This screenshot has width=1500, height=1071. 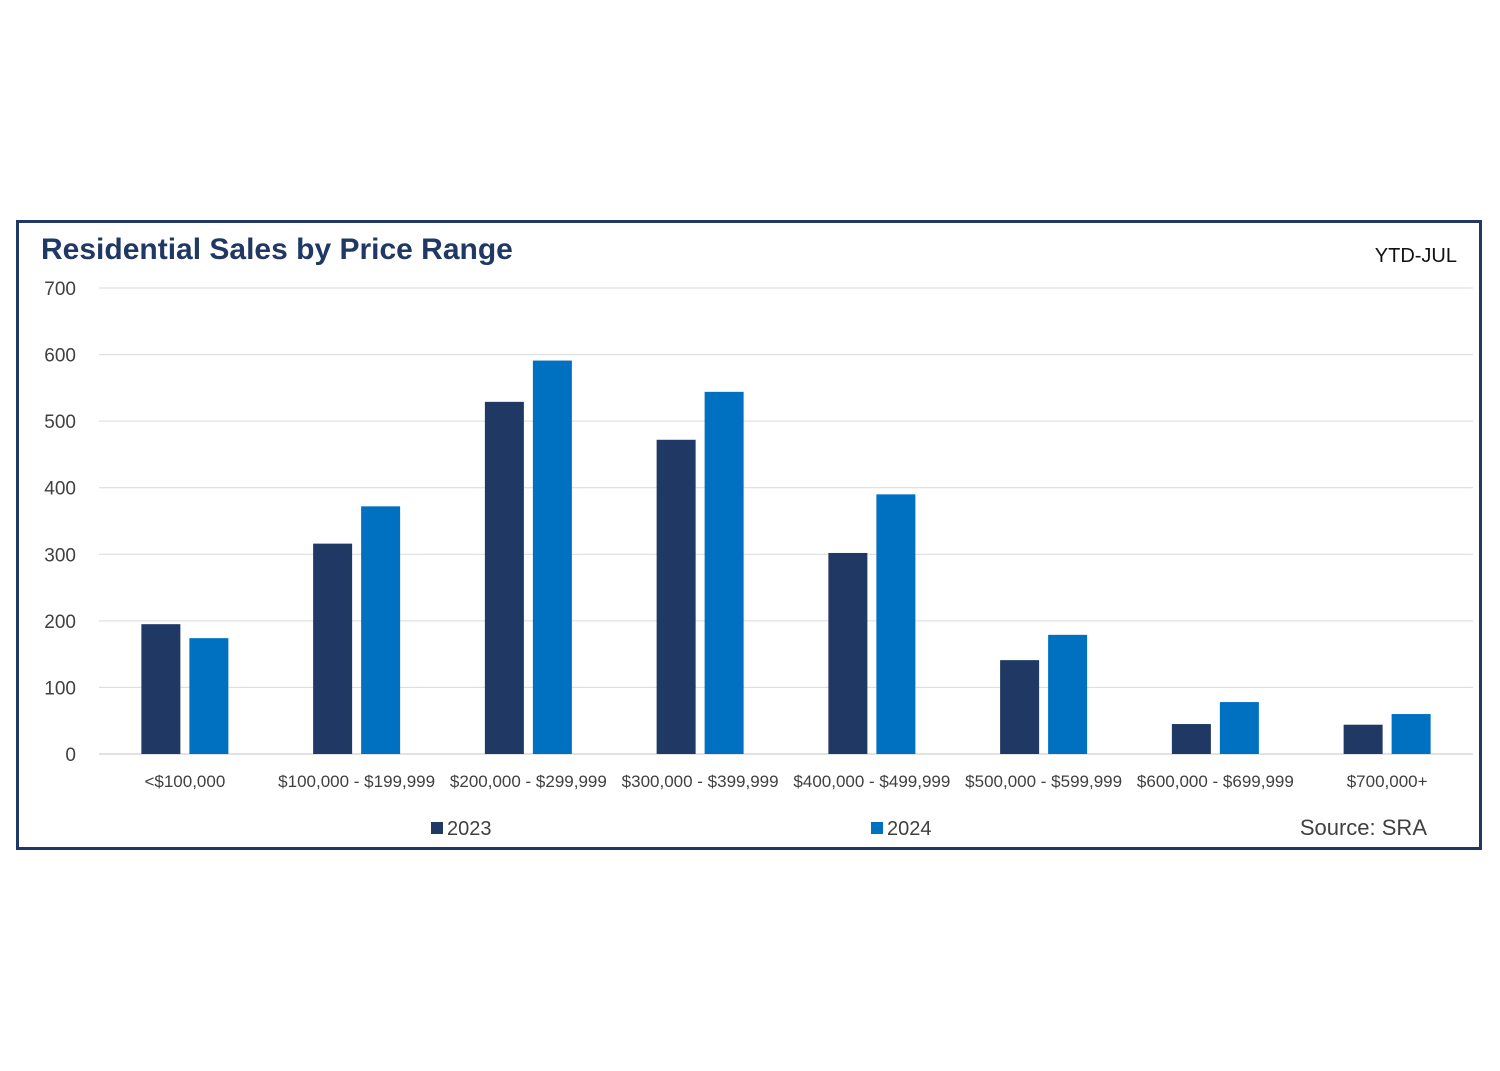 I want to click on x-tick-label: <$100,000, so click(x=184, y=781).